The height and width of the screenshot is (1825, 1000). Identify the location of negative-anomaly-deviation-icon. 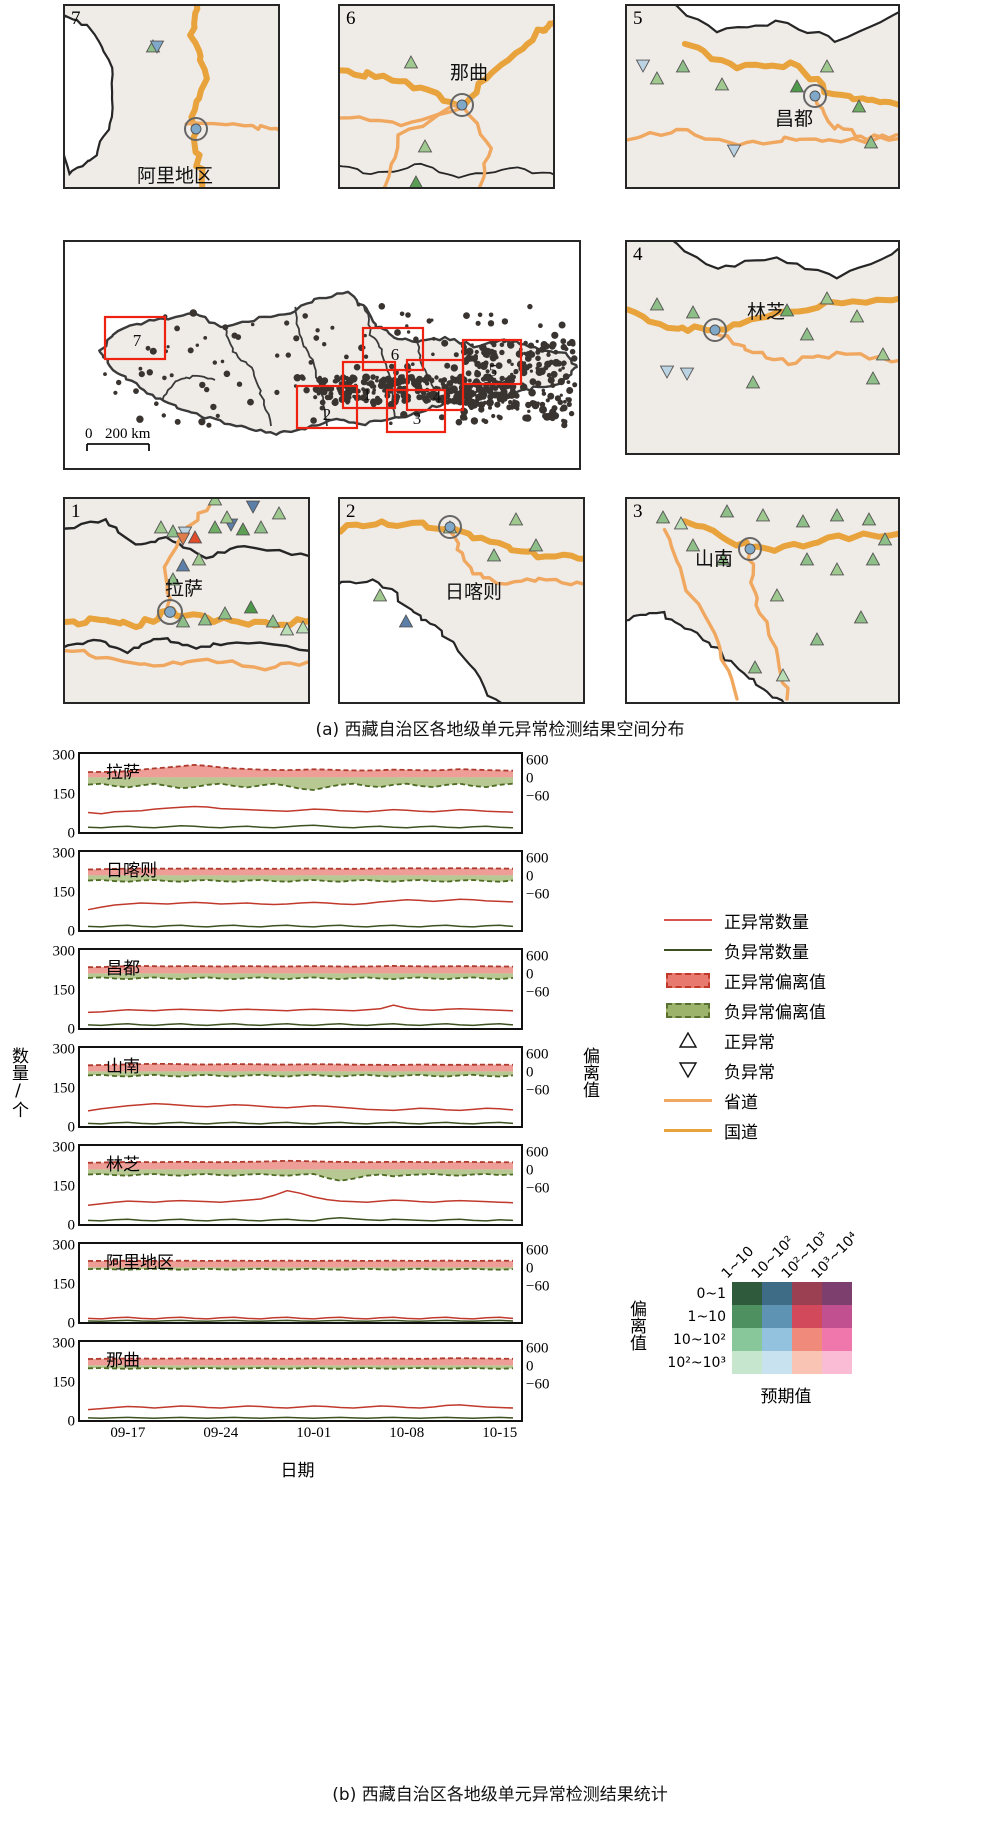
(688, 1010).